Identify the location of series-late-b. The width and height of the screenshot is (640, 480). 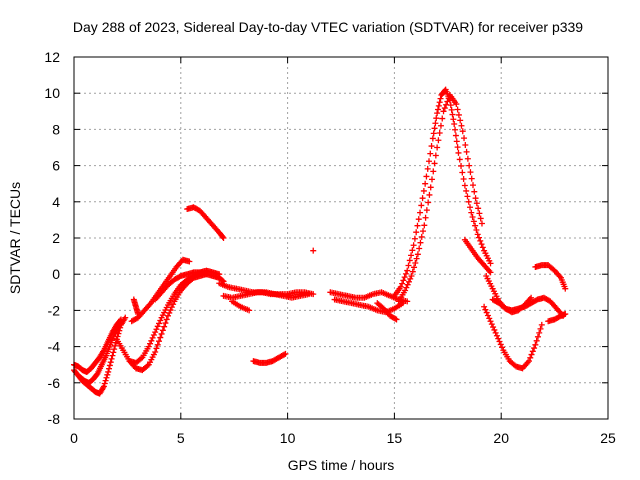
(557, 318).